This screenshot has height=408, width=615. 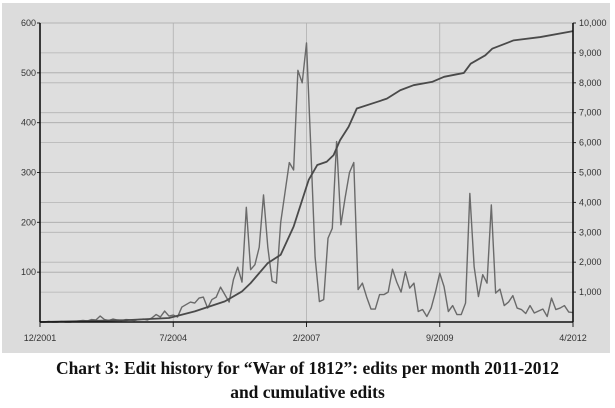 What do you see at coordinates (307, 392) in the screenshot?
I see `caption-line-2: and cumulative edits` at bounding box center [307, 392].